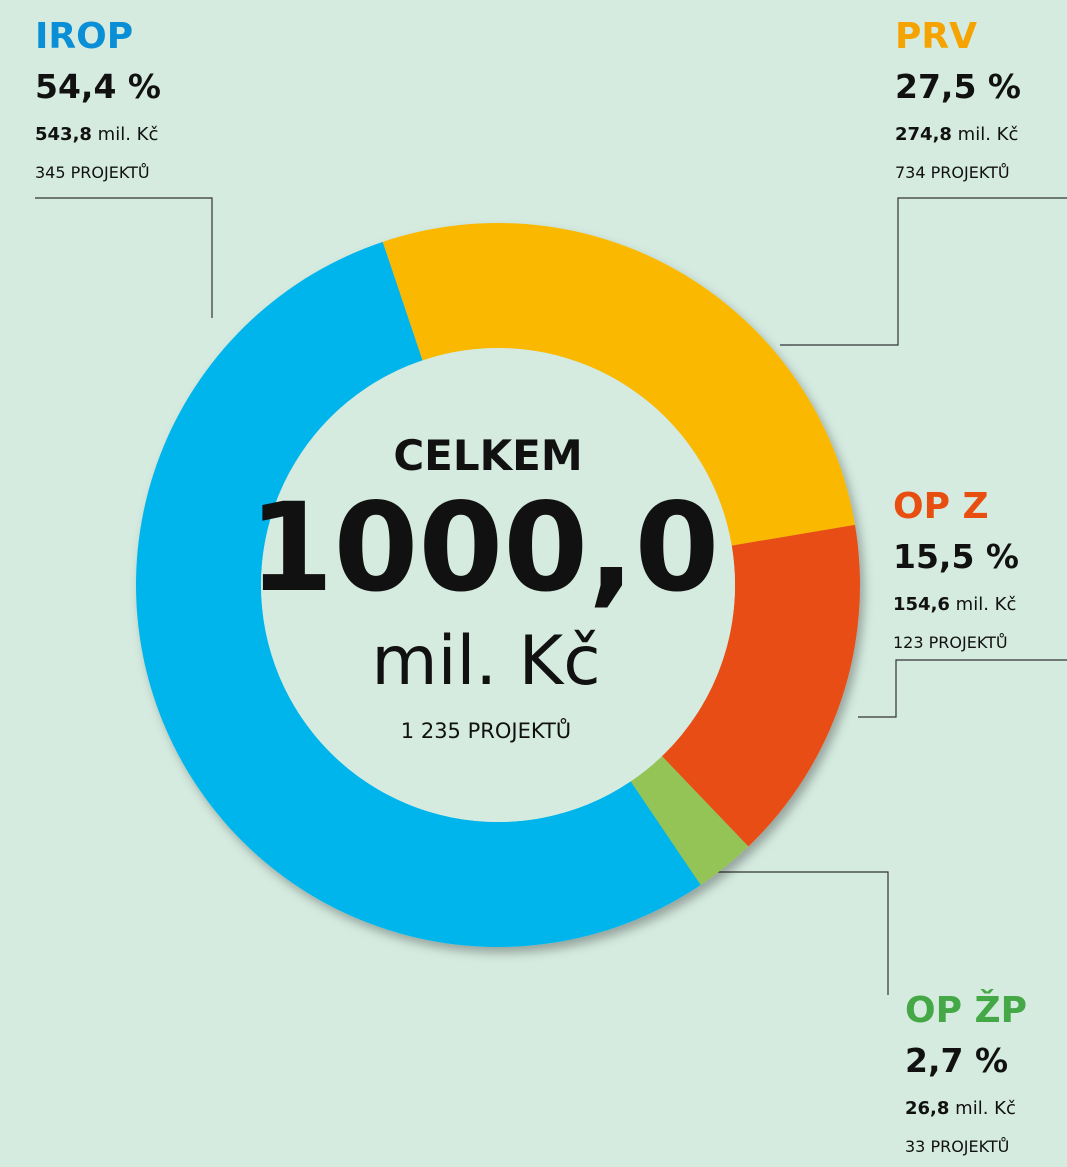  Describe the element at coordinates (941, 506) in the screenshot. I see `legend-title: OP Z` at that location.